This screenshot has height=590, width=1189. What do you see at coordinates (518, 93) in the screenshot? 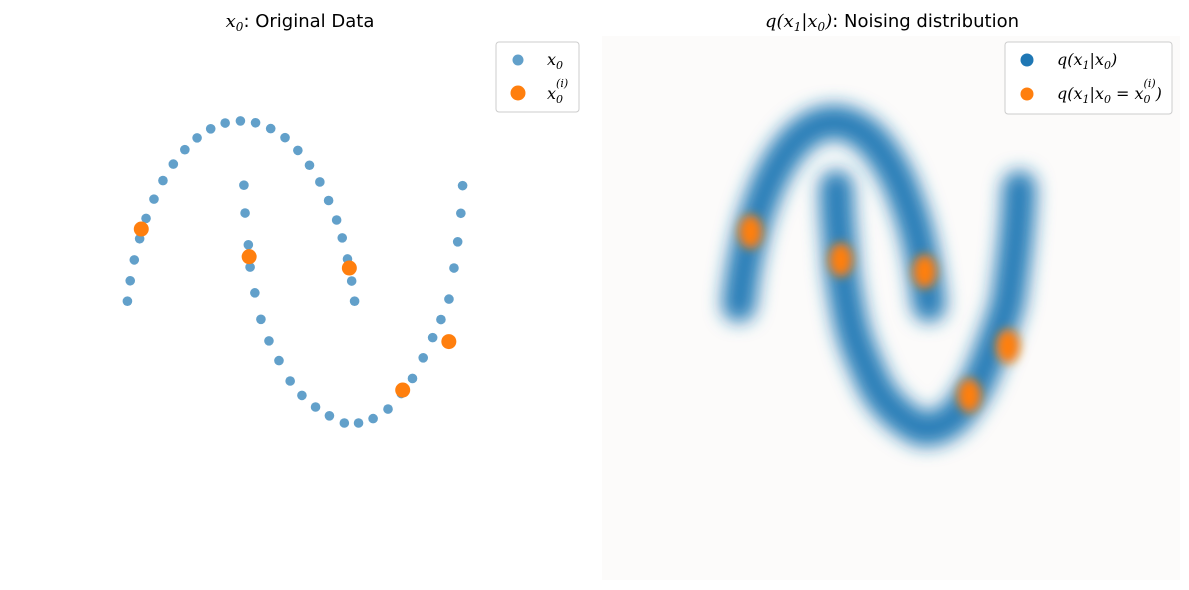
I see `legend-marker-x0i` at bounding box center [518, 93].